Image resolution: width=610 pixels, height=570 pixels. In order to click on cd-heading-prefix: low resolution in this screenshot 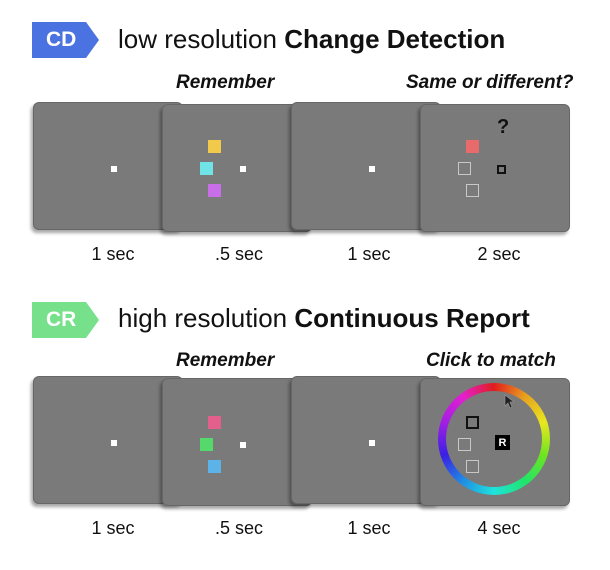, I will do `click(201, 39)`.